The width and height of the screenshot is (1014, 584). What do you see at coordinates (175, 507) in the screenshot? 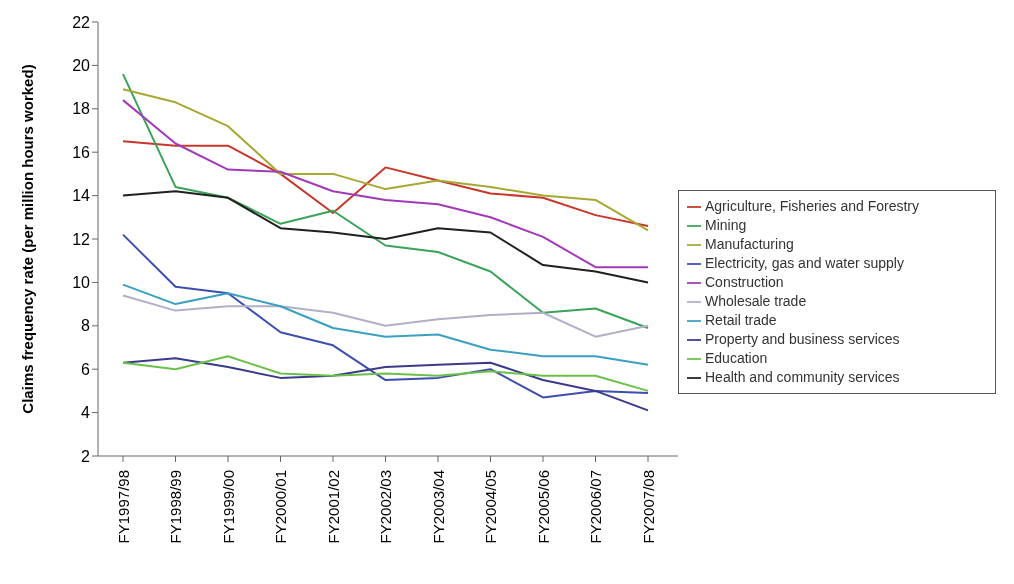
I see `x-tick-label: FY1998/99` at bounding box center [175, 507].